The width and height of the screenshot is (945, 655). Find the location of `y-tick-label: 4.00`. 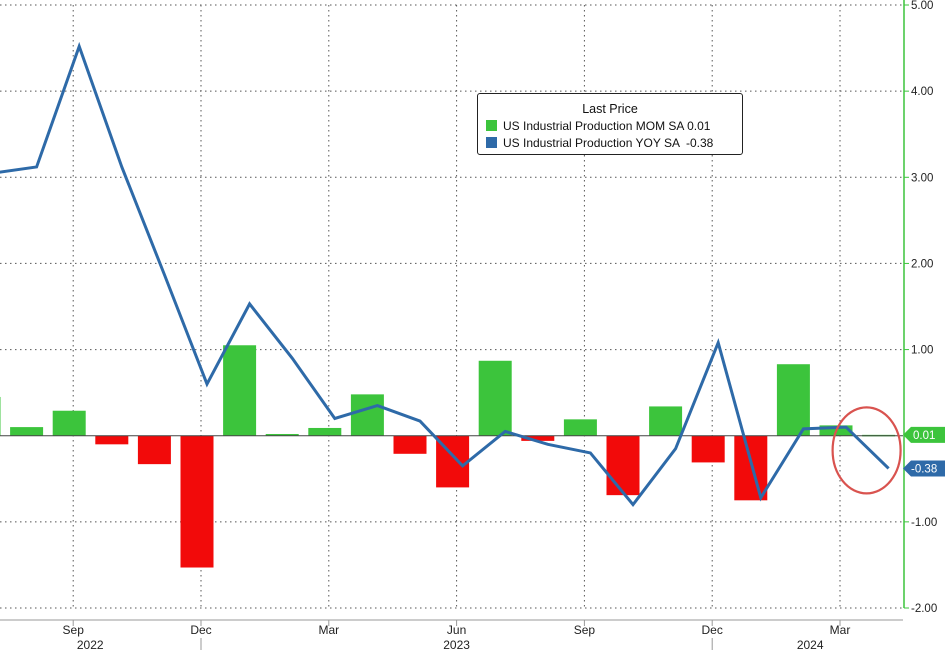

y-tick-label: 4.00 is located at coordinates (922, 92).